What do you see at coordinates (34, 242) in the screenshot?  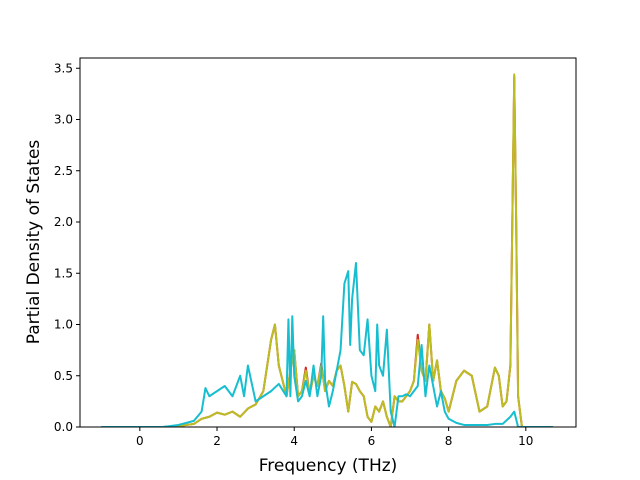 I see `y-axis-label: Partial Density of States` at bounding box center [34, 242].